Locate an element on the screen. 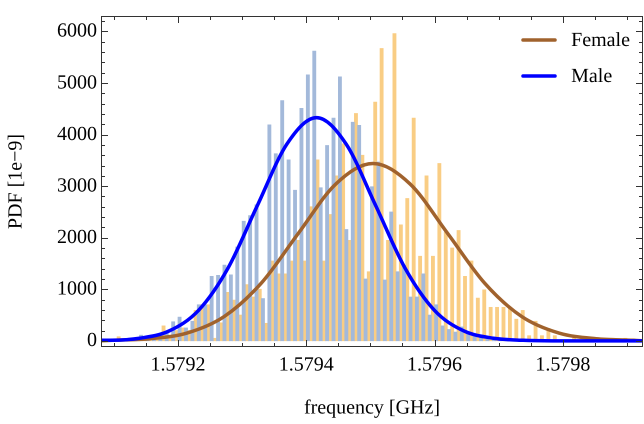  y-tick-label: 0 is located at coordinates (92, 340).